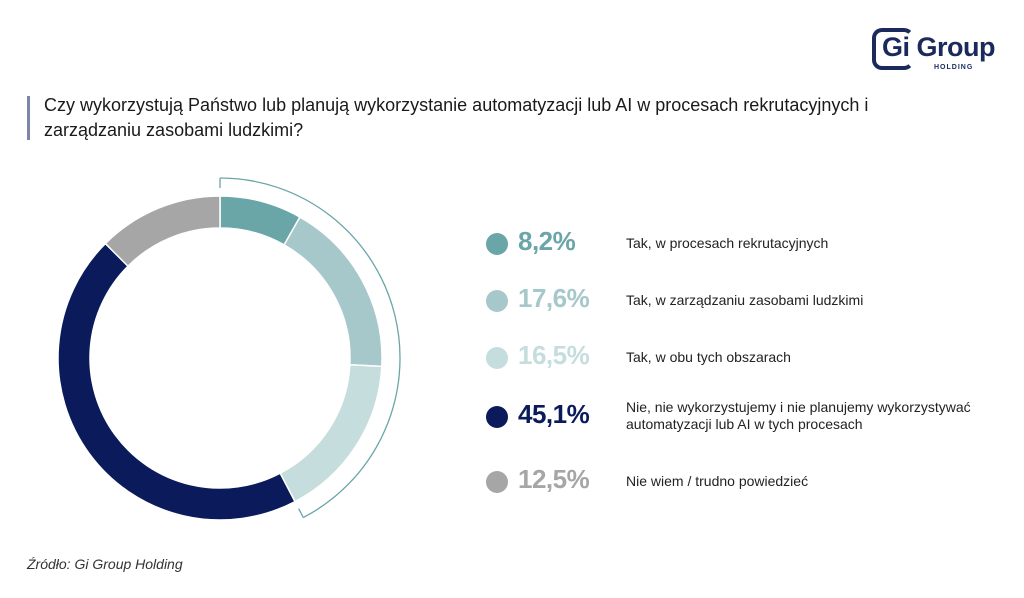 The height and width of the screenshot is (598, 1024). I want to click on source-note: Źródło: Gi Group Holding, so click(105, 564).